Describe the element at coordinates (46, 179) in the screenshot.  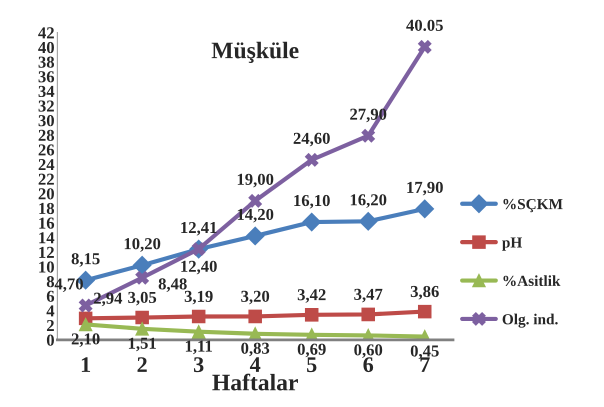
I see `y-tick-label: 22` at that location.